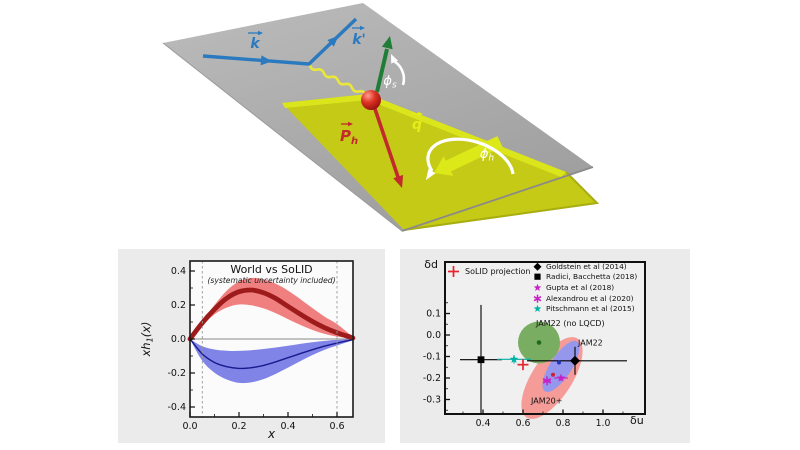 The height and width of the screenshot is (450, 800). Describe the element at coordinates (271, 280) in the screenshot. I see `plot-subtitle: (systematic uncertainty included)` at that location.